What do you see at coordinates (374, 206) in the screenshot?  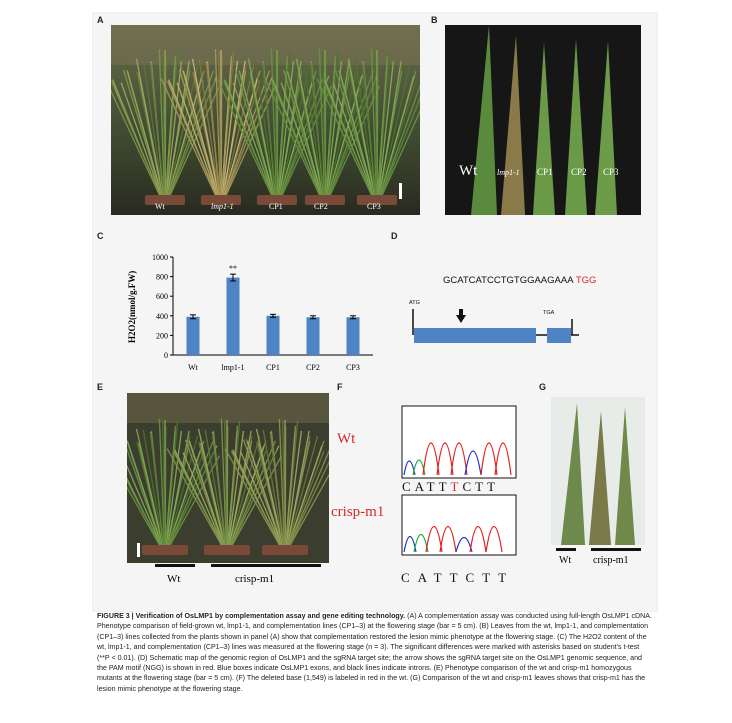 I see `plant-label-cp3: CP3` at bounding box center [374, 206].